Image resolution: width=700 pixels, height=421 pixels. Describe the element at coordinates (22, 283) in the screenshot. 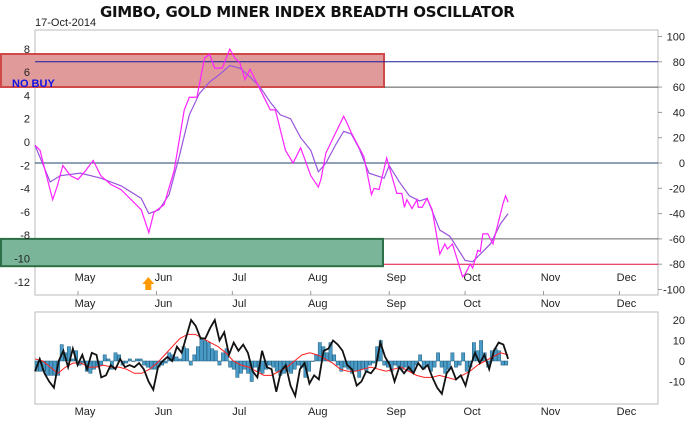

I see `left-axis-tick: -12` at that location.